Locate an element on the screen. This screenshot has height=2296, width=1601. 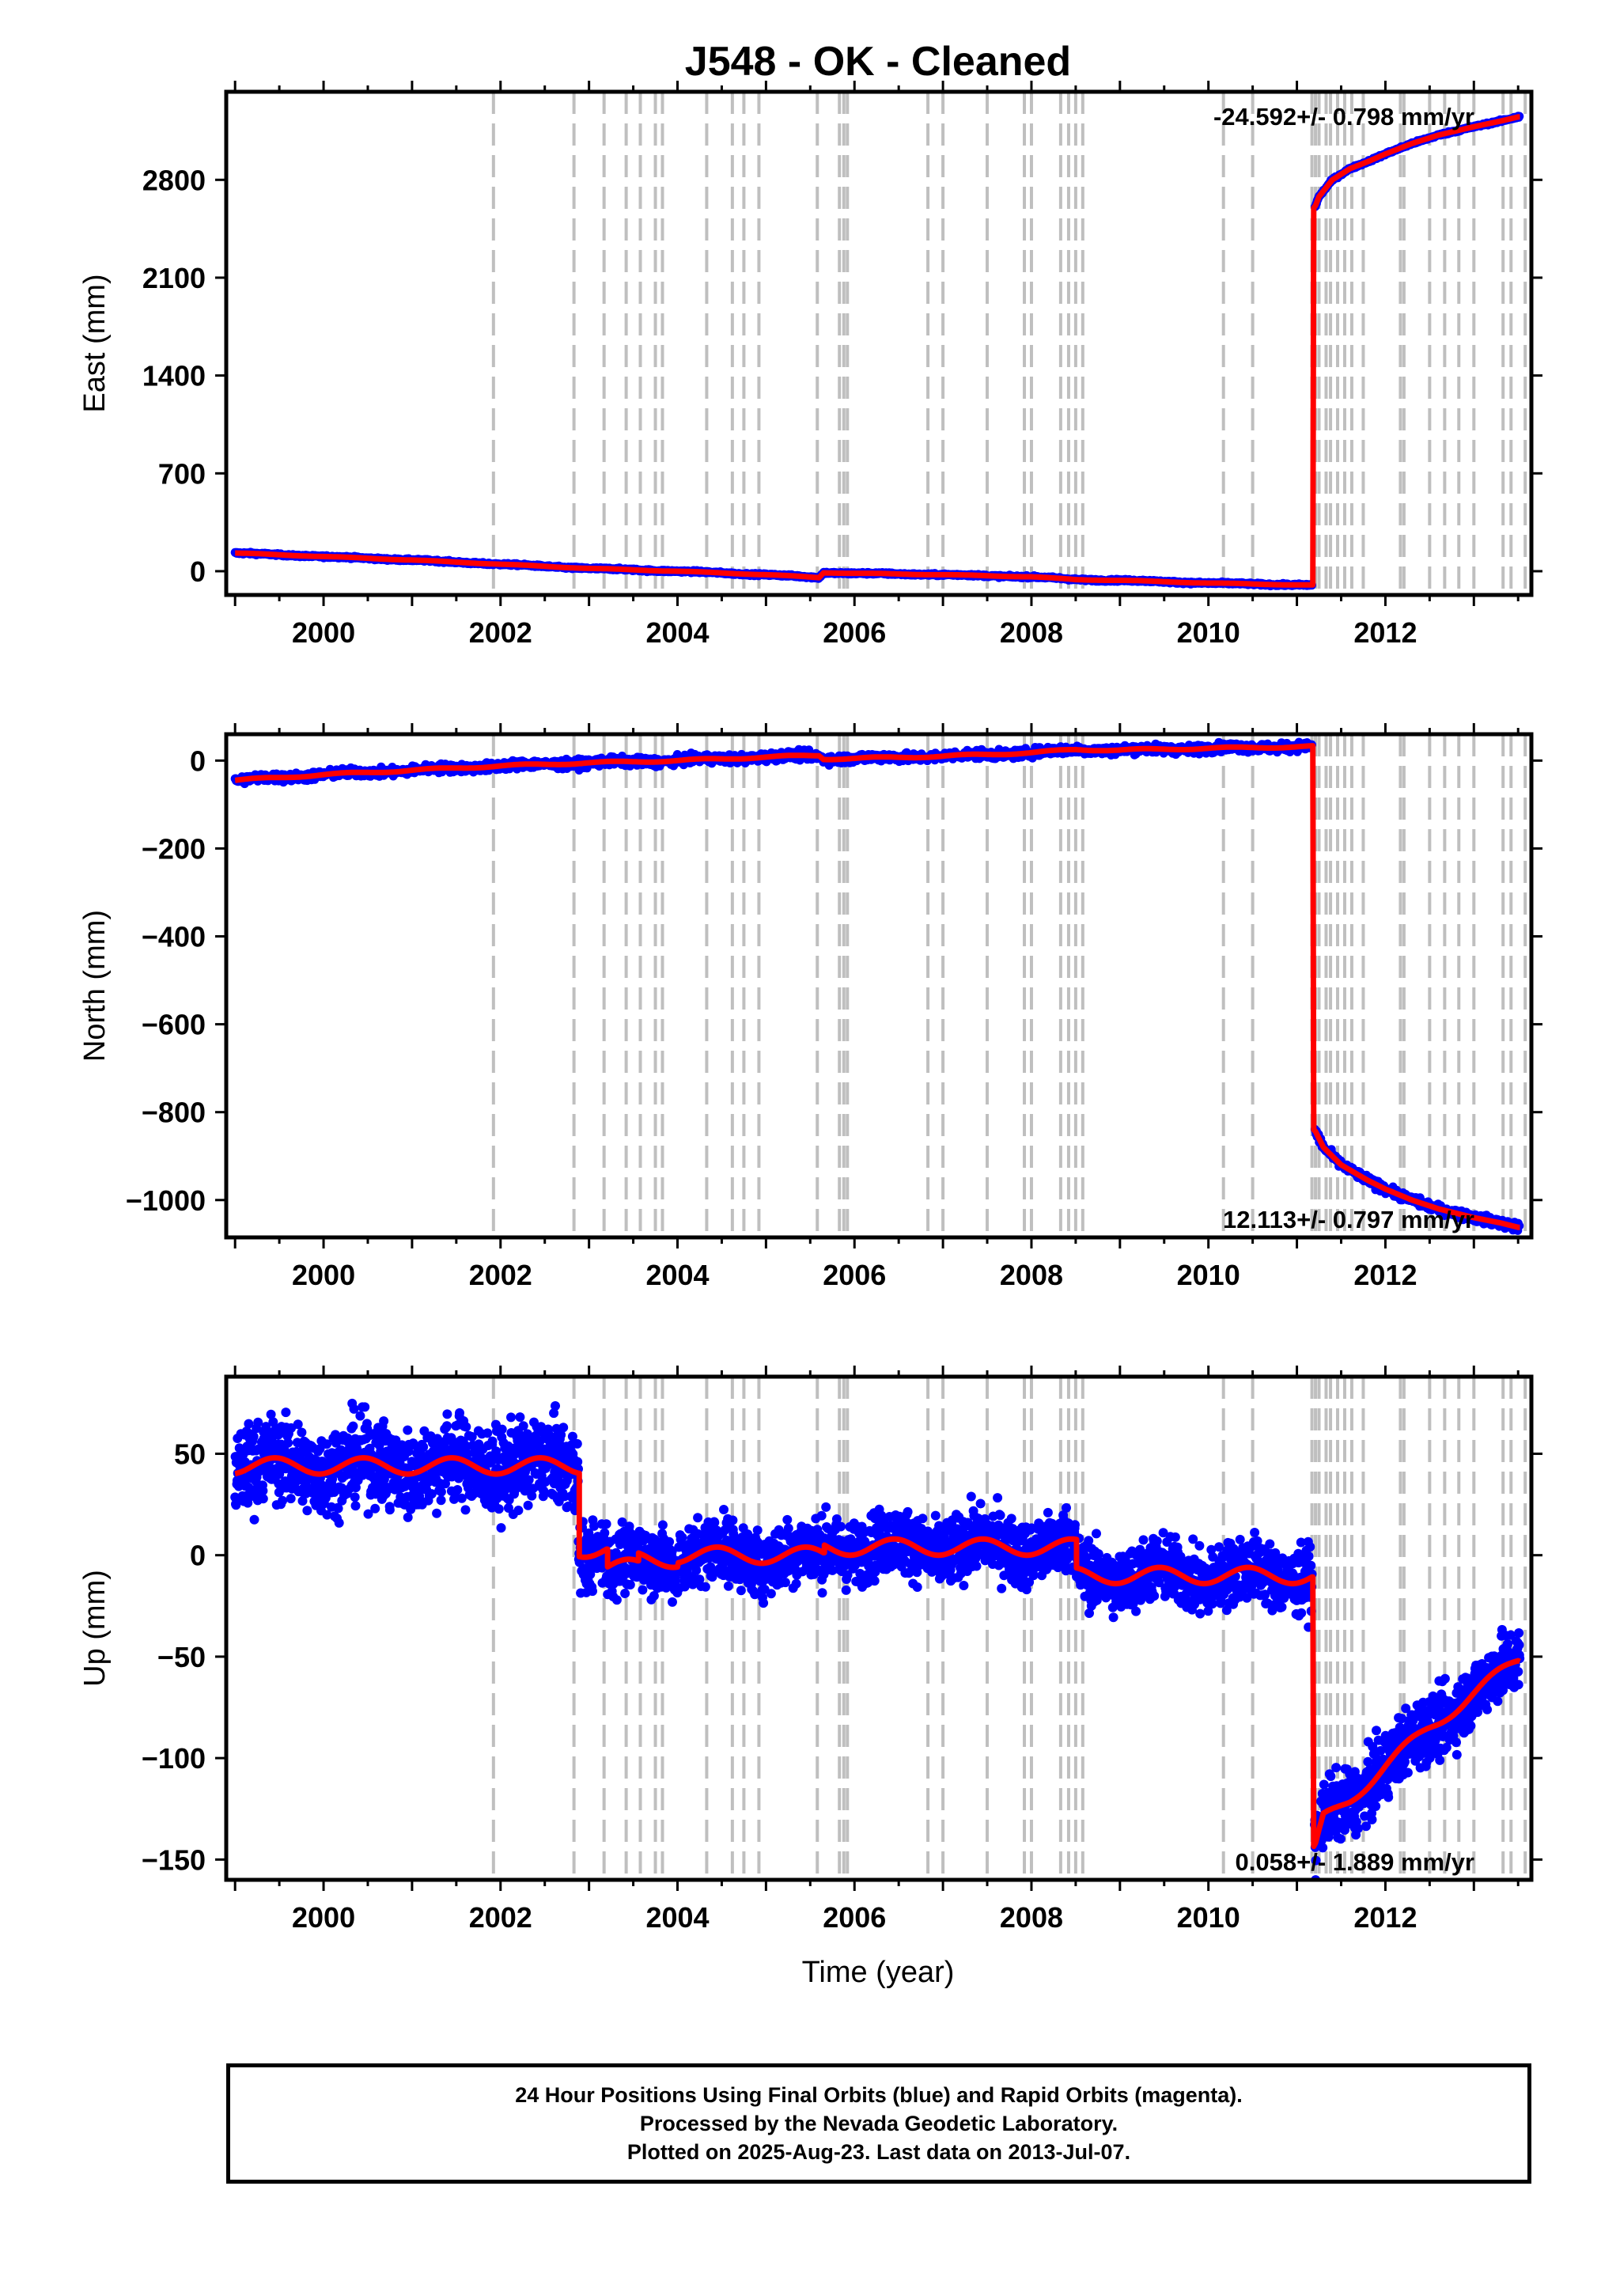
y-tick-label: 700 is located at coordinates (182, 474).